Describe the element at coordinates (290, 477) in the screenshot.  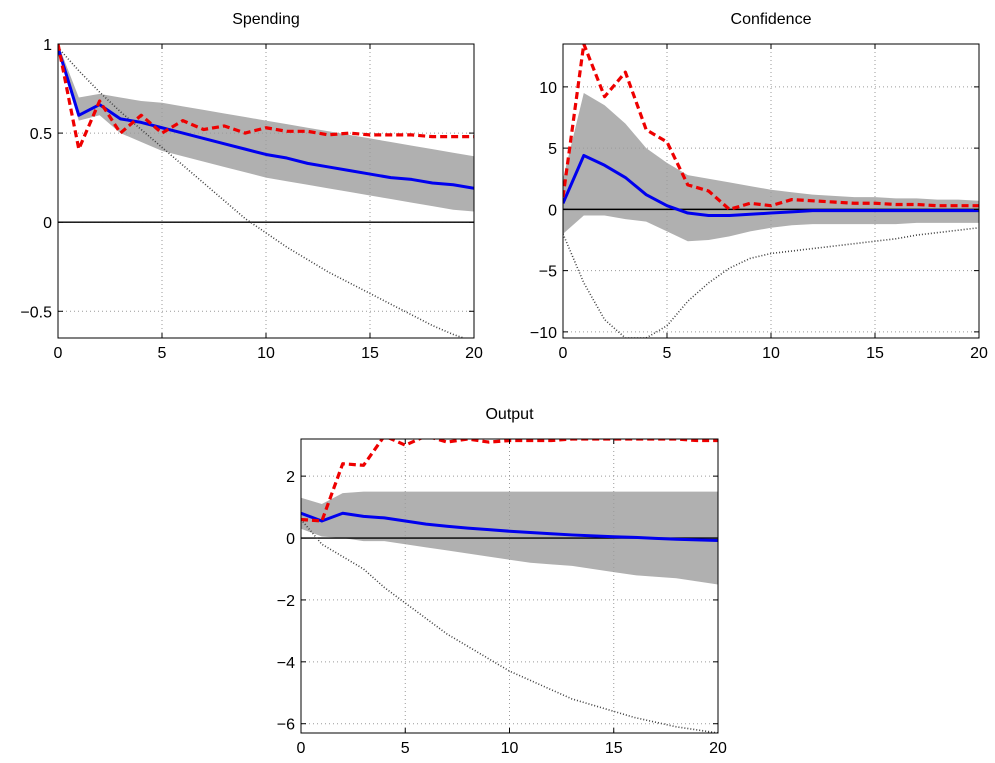
I see `y-tick-label: 2` at that location.